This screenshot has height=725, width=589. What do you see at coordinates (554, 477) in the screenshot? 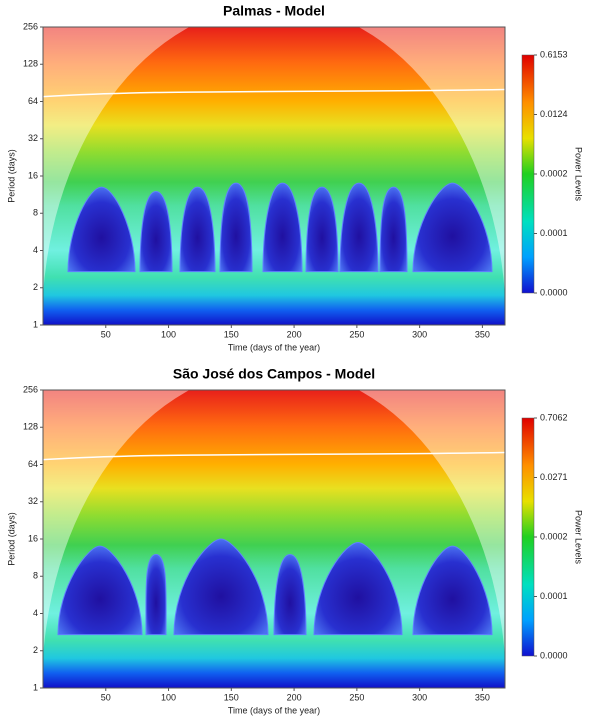
I see `colorbar-label: 0.0271` at bounding box center [554, 477].